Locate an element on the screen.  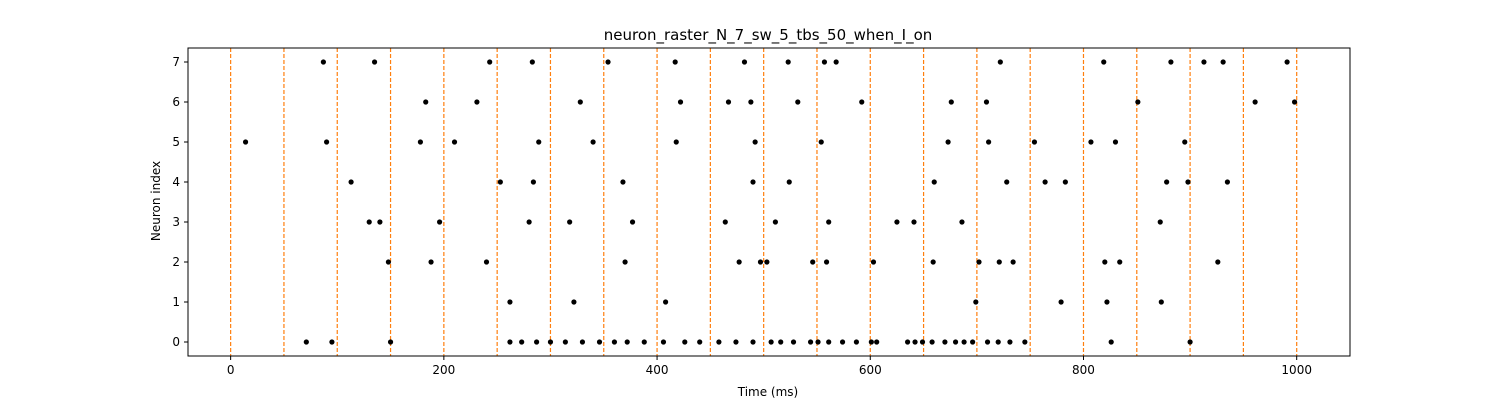
y-tick-label: 4 is located at coordinates (176, 182).